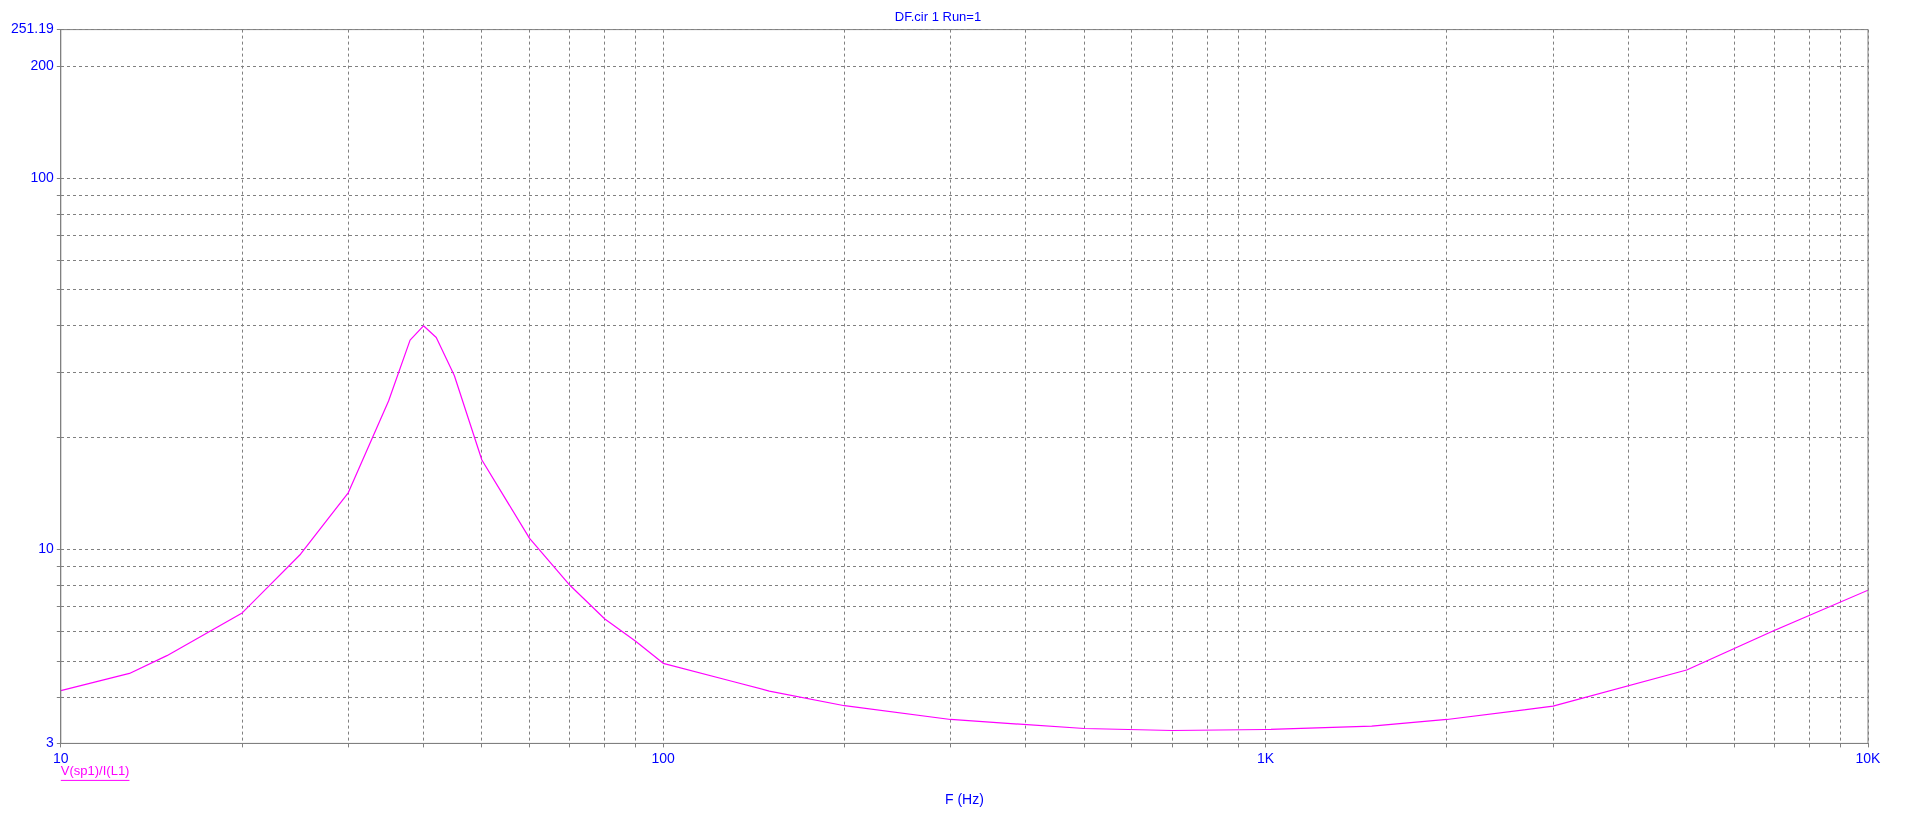  What do you see at coordinates (964, 799) in the screenshot?
I see `x-axis-title: F (Hz)` at bounding box center [964, 799].